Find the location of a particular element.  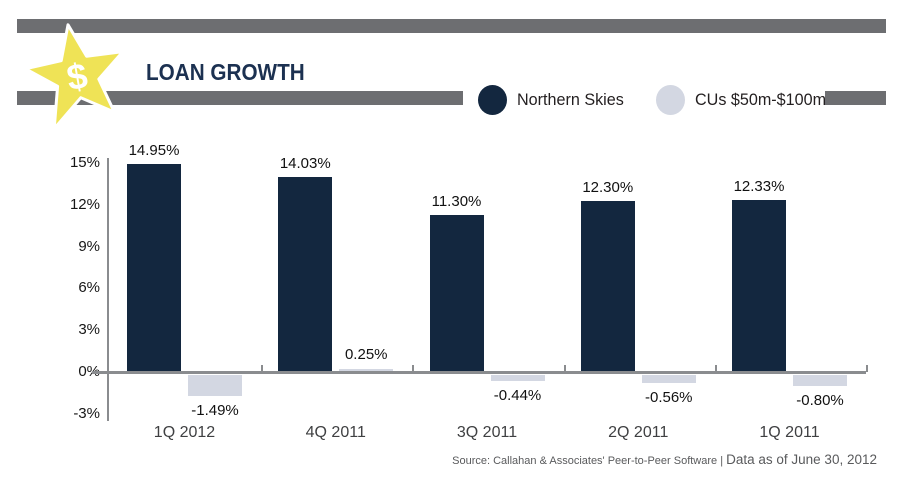

zero-baseline is located at coordinates (479, 372).